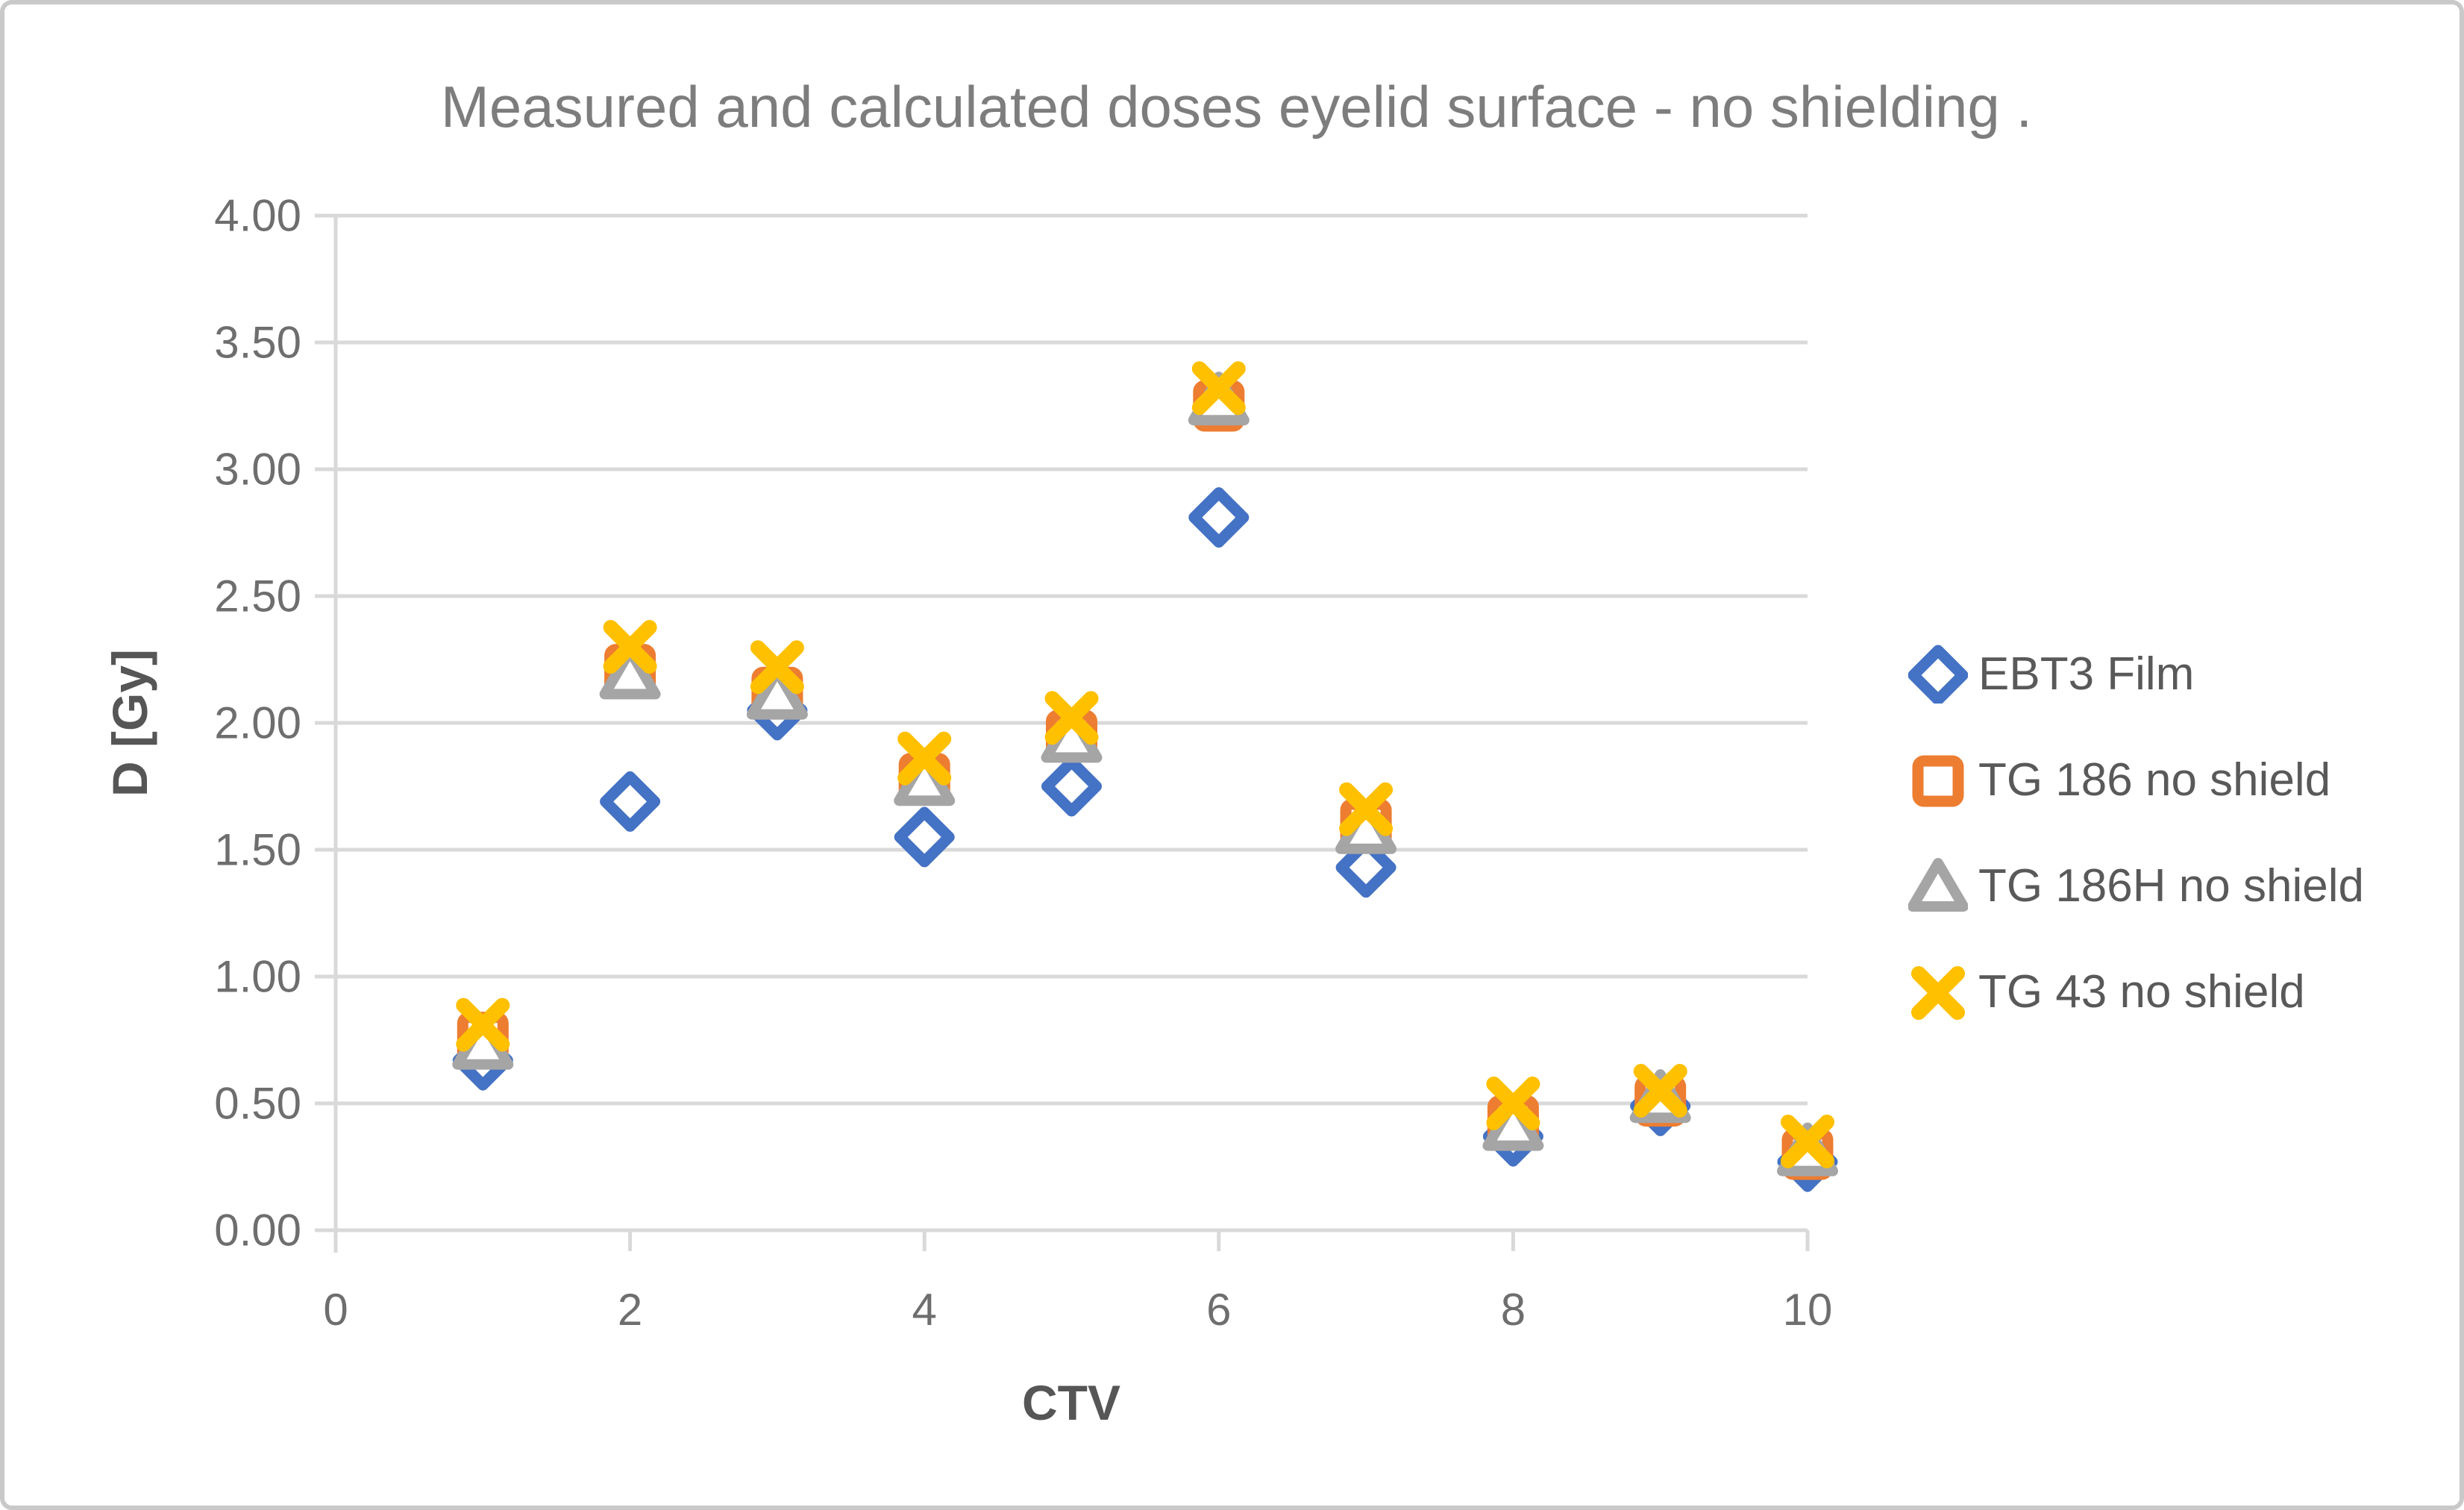  I want to click on y-tick-label: 3.50, so click(257, 343).